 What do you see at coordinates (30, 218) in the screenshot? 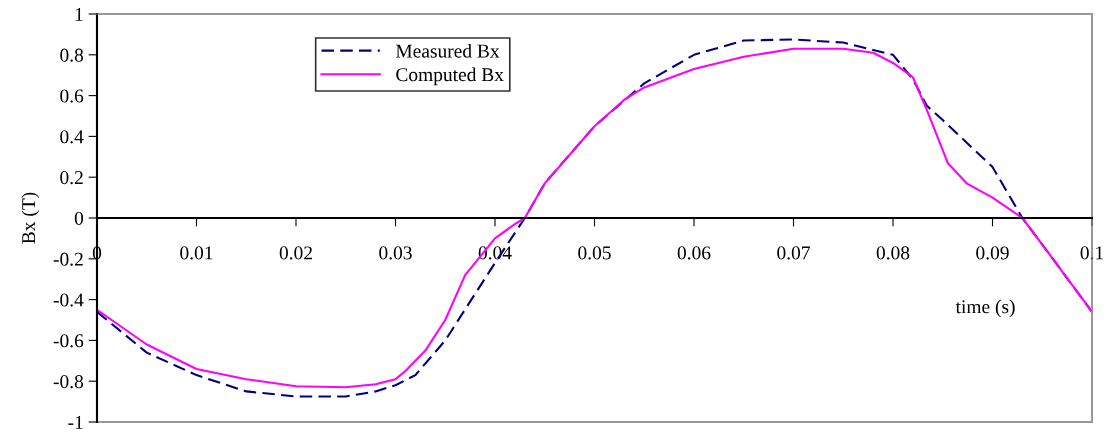
I see `y-axis-title: Bx (T)` at bounding box center [30, 218].